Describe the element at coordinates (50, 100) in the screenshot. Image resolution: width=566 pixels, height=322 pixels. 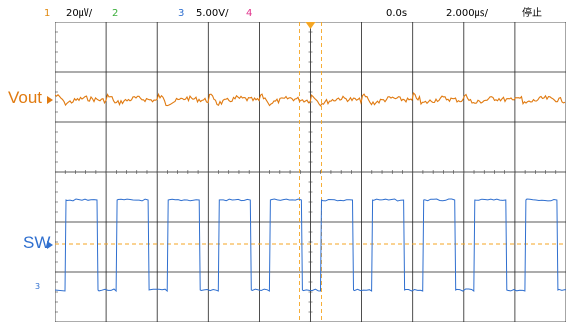
I see `vout-level-marker` at that location.